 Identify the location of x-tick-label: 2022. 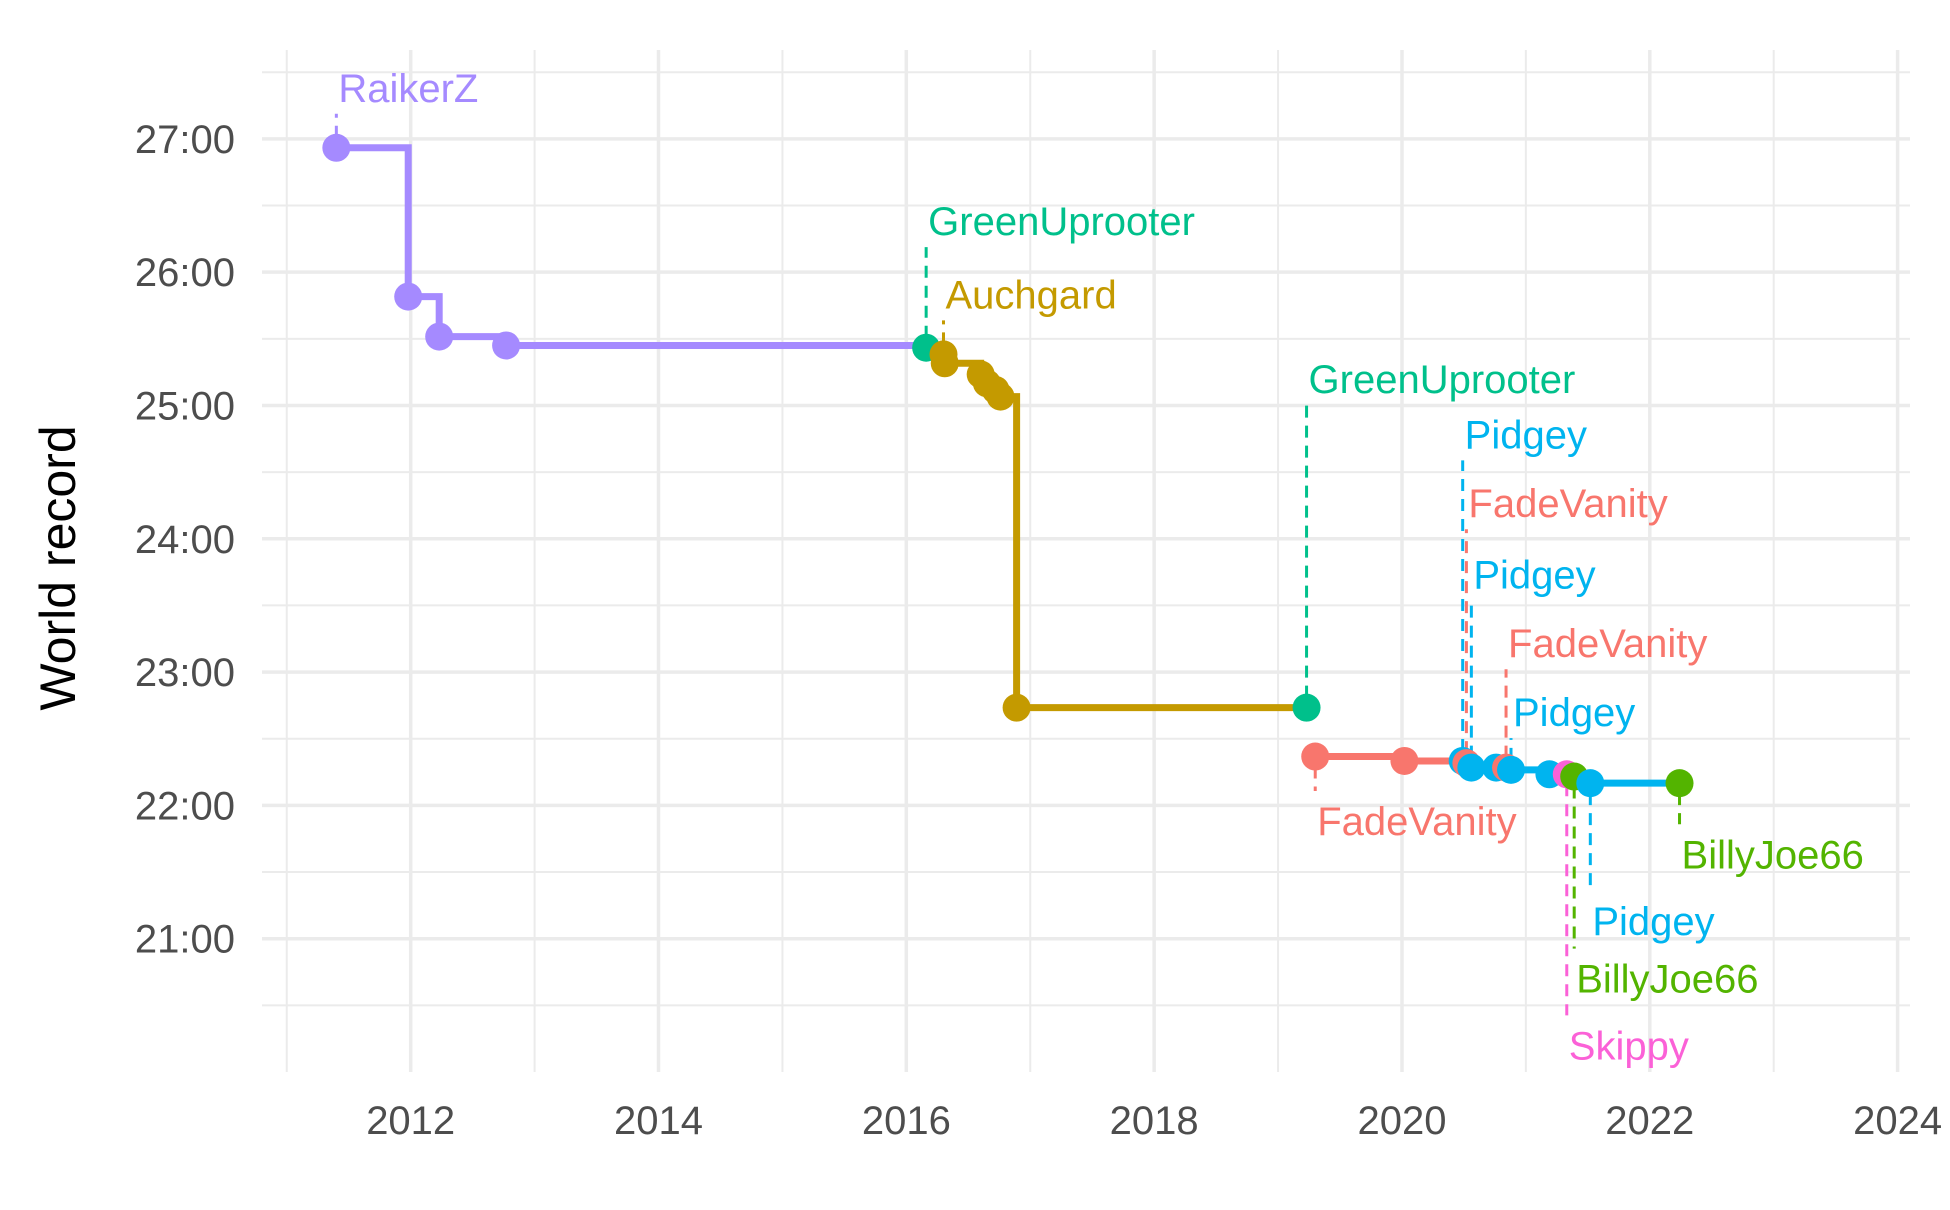
(1649, 1121).